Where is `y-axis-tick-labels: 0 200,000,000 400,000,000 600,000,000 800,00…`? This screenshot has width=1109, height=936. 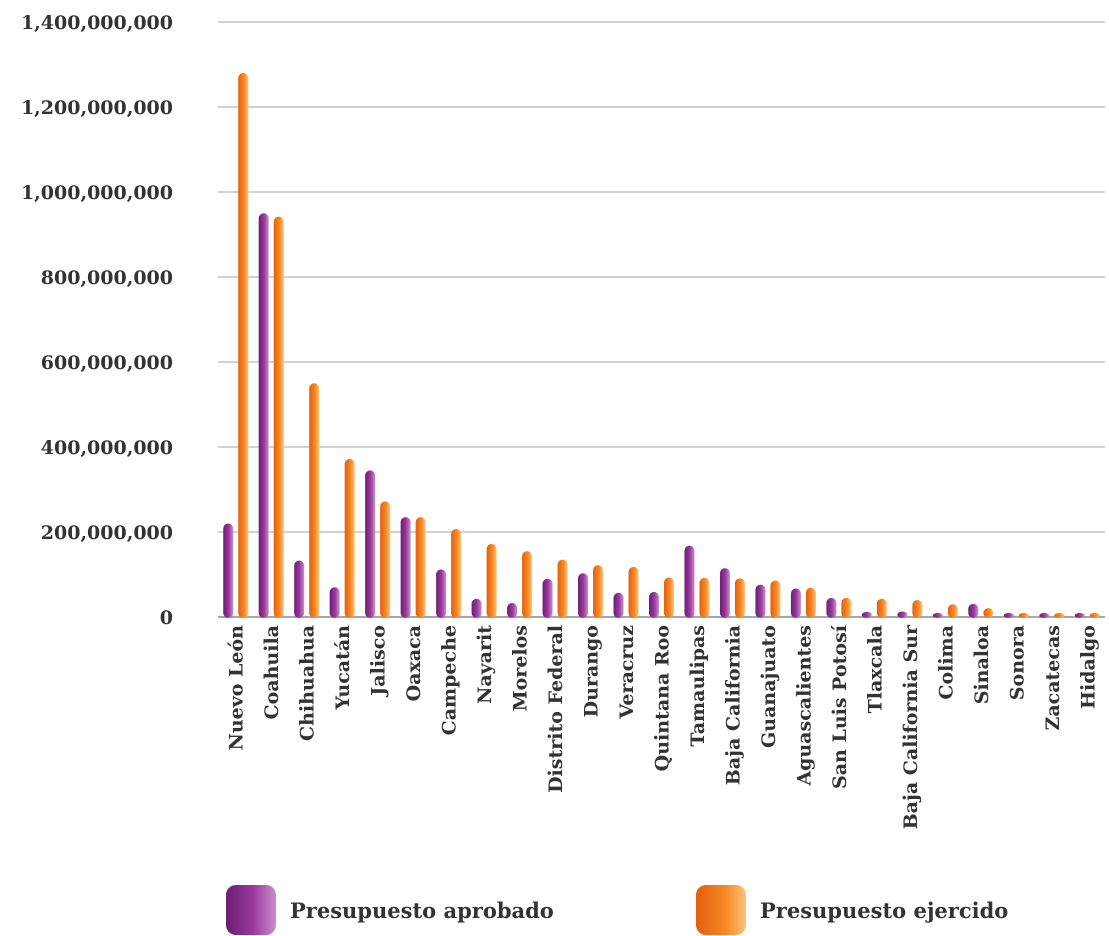
y-axis-tick-labels: 0 200,000,000 400,000,000 600,000,000 800,00… is located at coordinates (97, 320).